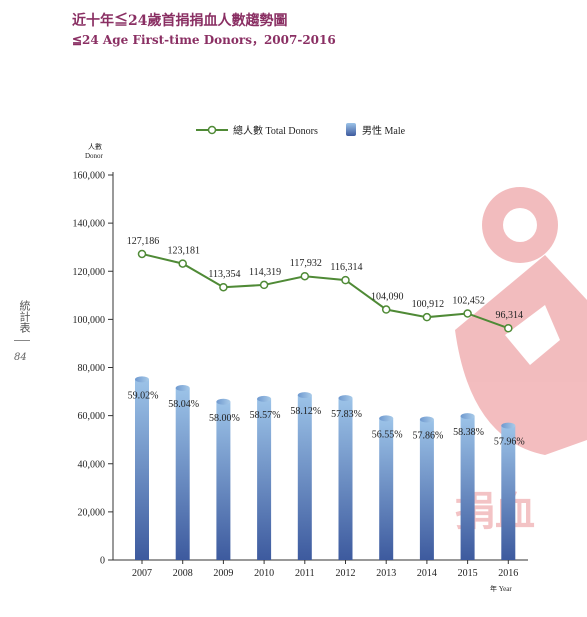 The height and width of the screenshot is (617, 587). What do you see at coordinates (428, 304) in the screenshot?
I see `line-value-label: 100,912` at bounding box center [428, 304].